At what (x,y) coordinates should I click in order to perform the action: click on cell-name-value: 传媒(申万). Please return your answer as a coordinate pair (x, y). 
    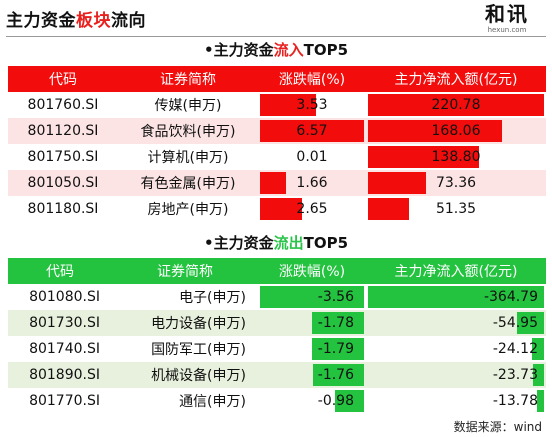
    Looking at the image, I should click on (188, 106).